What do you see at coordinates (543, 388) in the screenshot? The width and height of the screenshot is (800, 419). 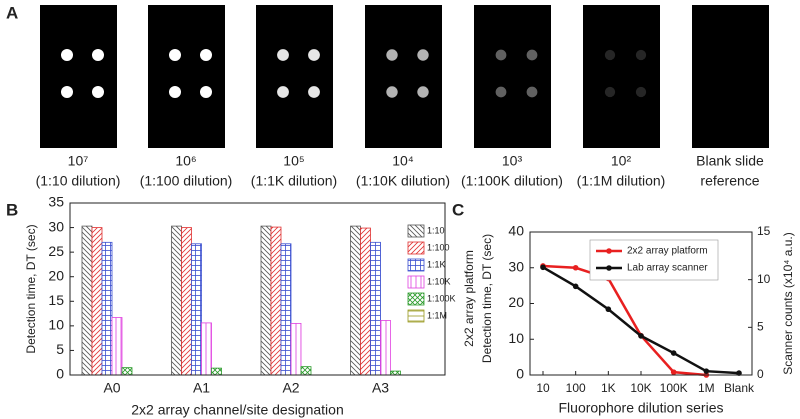 I see `x-tick-label: 10` at bounding box center [543, 388].